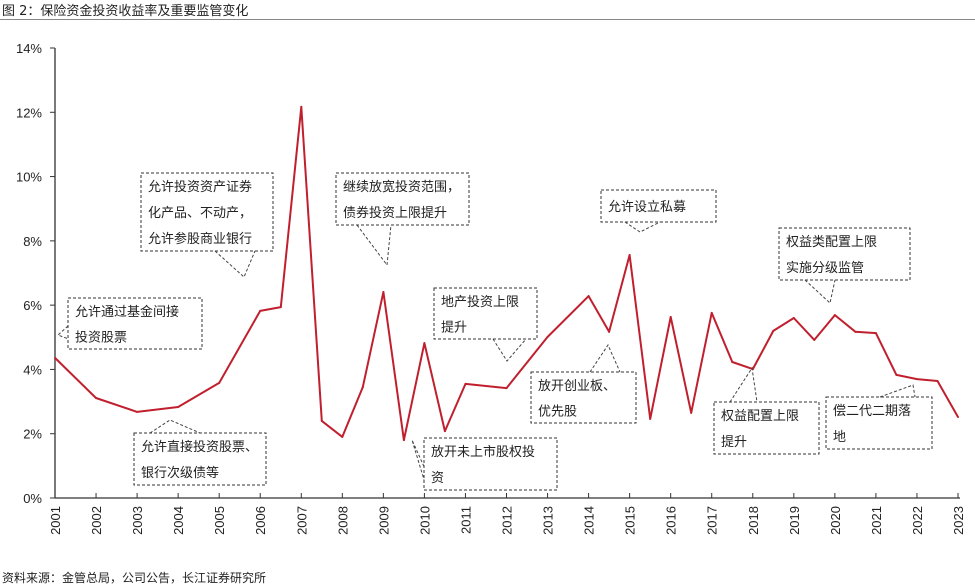  I want to click on x-tick-label: 2016, so click(671, 520).